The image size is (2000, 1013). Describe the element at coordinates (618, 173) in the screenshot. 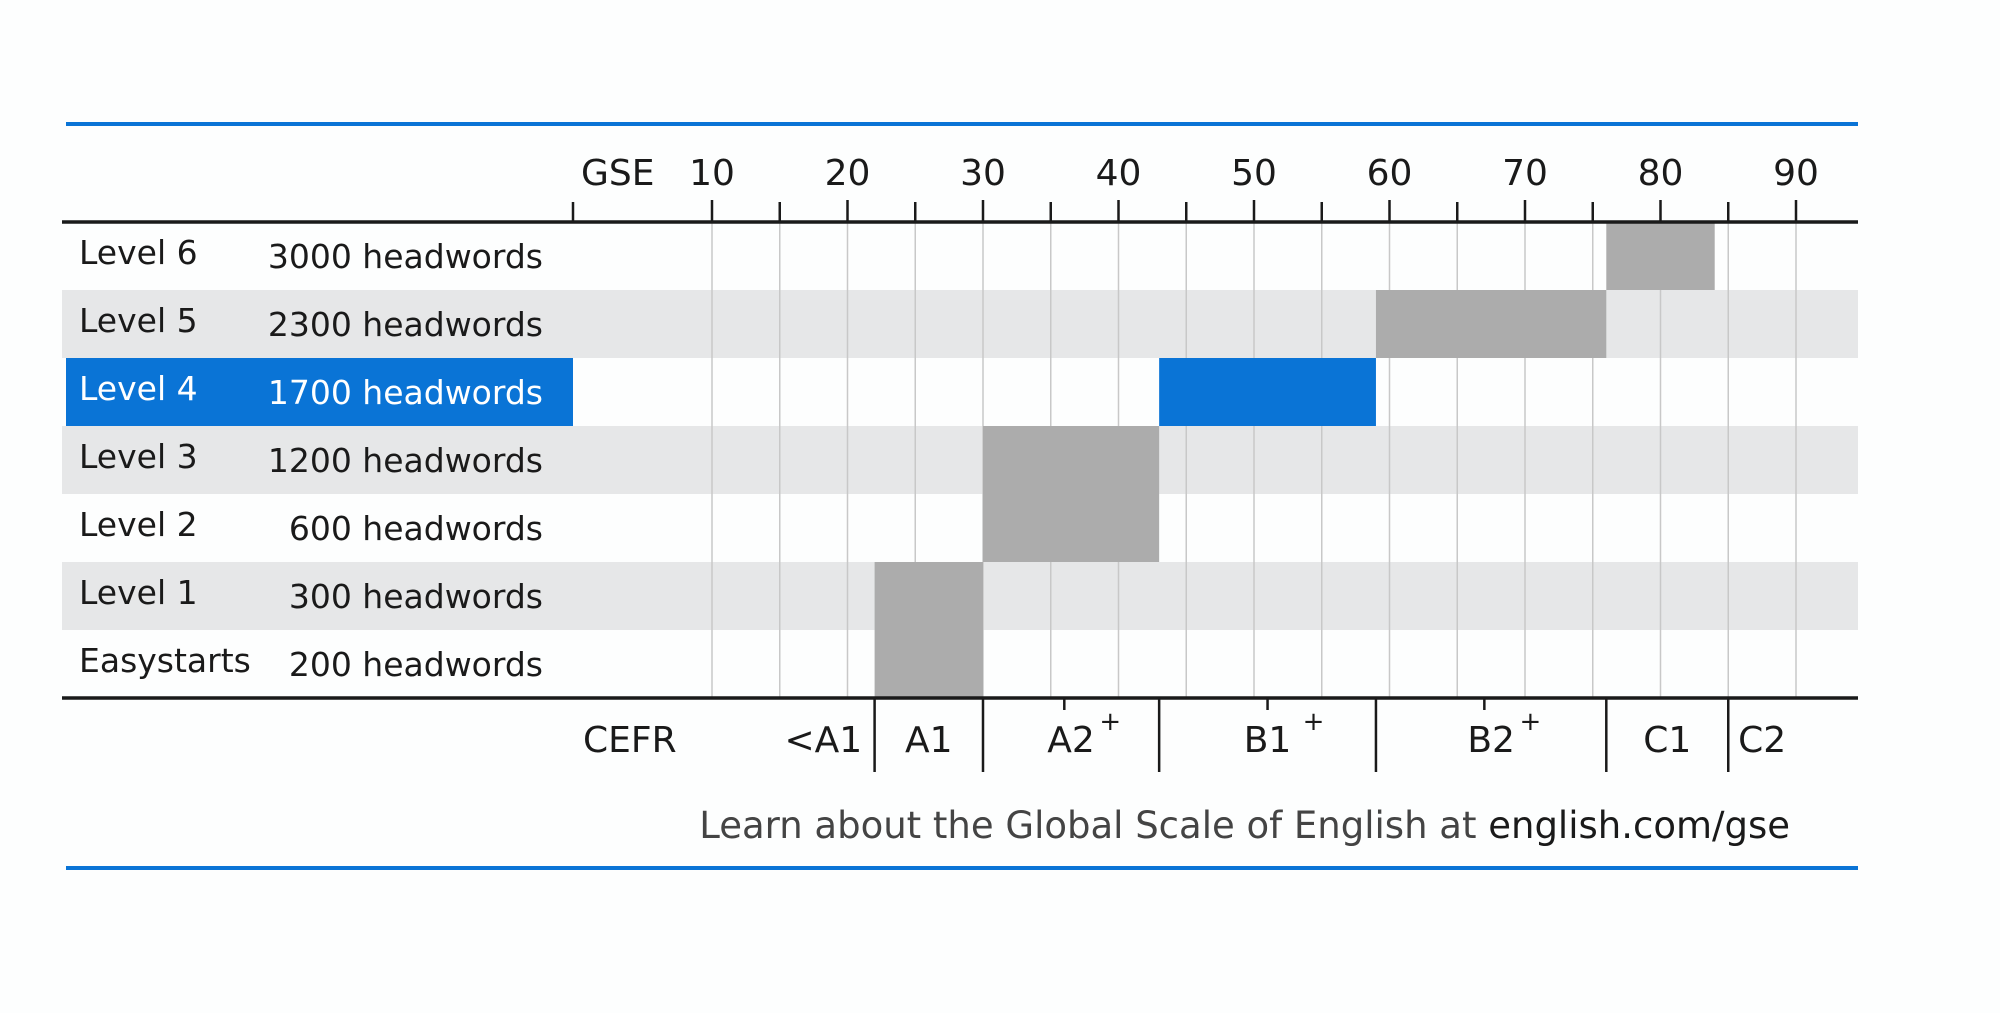

I see `gse-axis-label: GSE` at that location.